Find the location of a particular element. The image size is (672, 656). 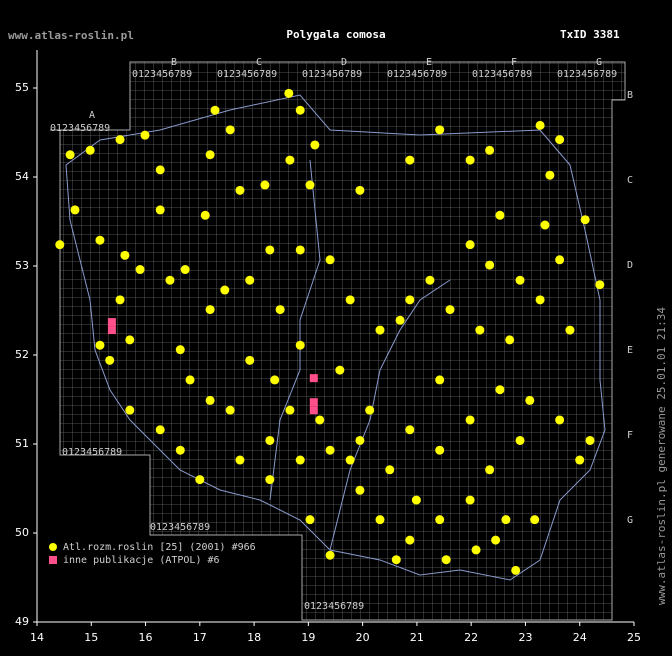

grid-letter: G is located at coordinates (630, 520).